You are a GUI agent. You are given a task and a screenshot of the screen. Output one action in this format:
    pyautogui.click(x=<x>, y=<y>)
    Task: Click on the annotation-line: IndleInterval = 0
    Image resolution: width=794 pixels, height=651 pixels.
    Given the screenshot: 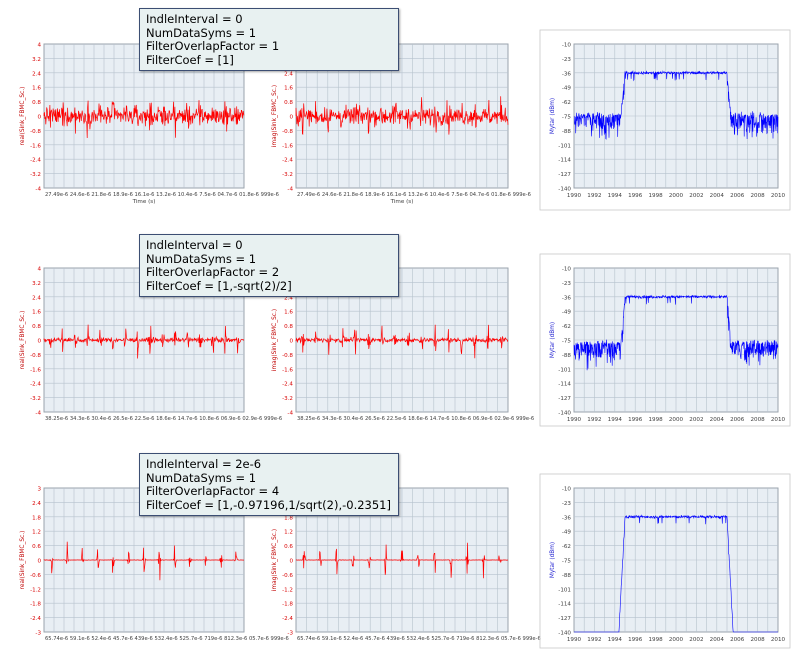 What is the action you would take?
    pyautogui.click(x=194, y=19)
    